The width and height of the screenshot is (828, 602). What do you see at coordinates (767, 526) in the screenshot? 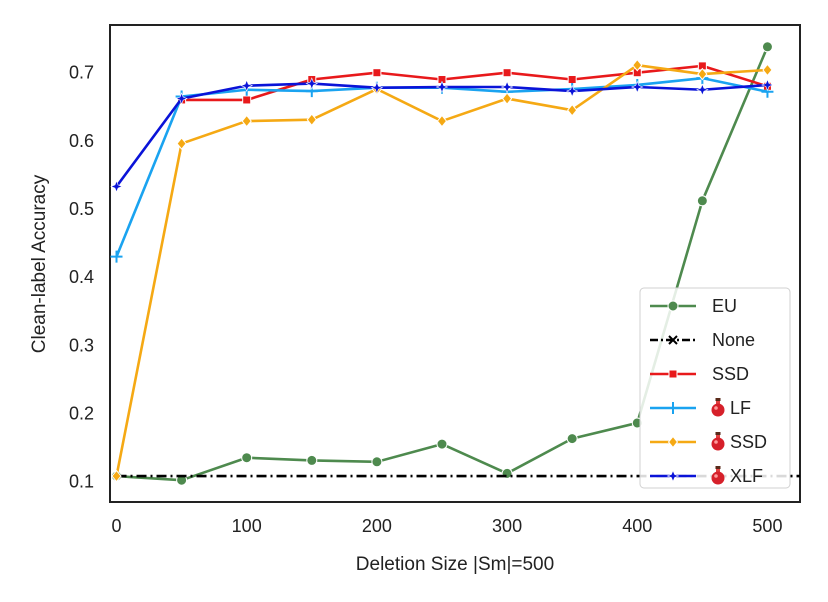
I see `x-tick-label: 500` at bounding box center [767, 526].